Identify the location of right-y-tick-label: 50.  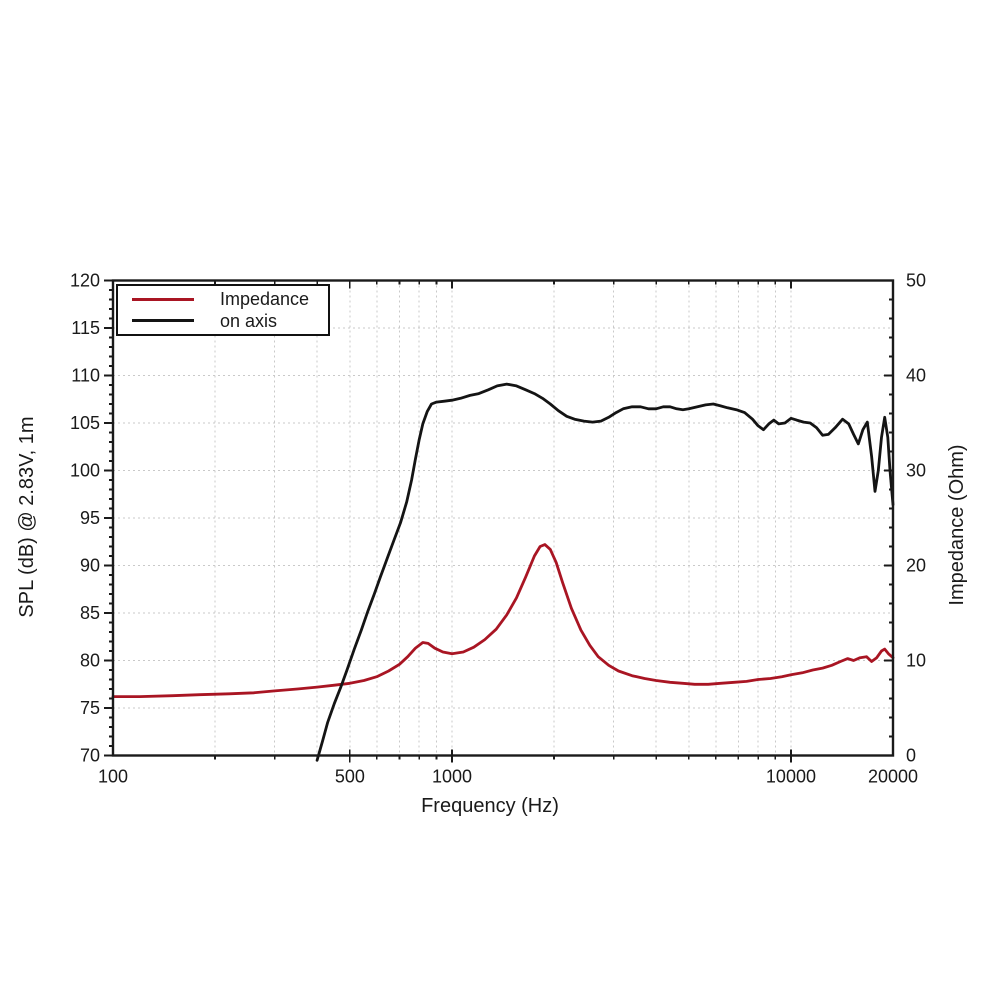
(916, 281).